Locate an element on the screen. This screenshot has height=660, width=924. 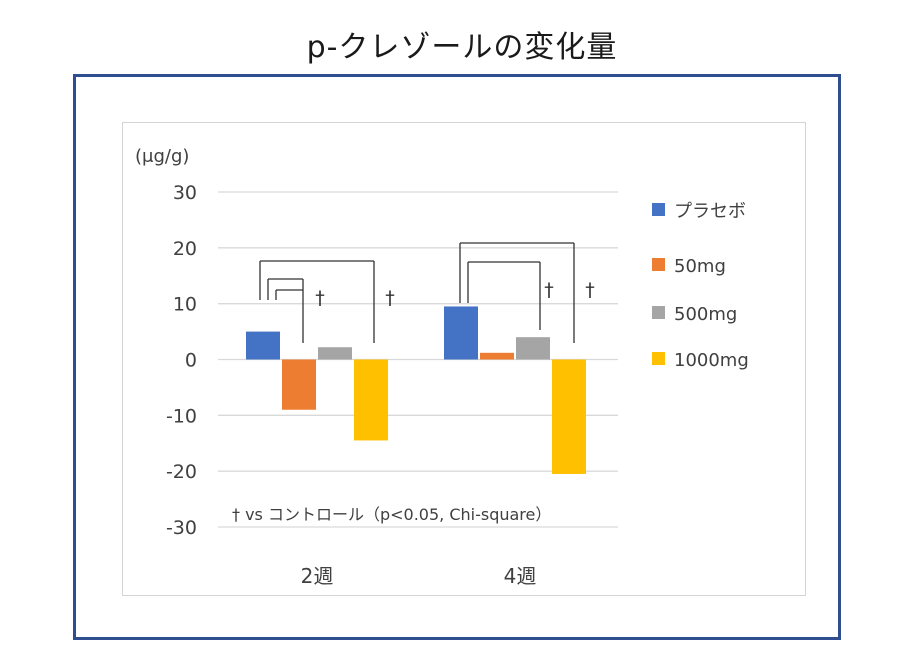
bar-4週-50mg is located at coordinates (497, 356).